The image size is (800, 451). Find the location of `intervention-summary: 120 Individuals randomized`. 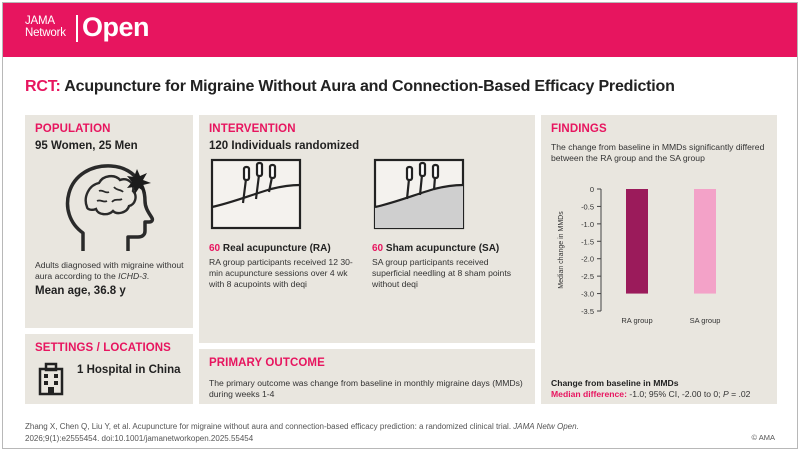

intervention-summary: 120 Individuals randomized is located at coordinates (284, 146).